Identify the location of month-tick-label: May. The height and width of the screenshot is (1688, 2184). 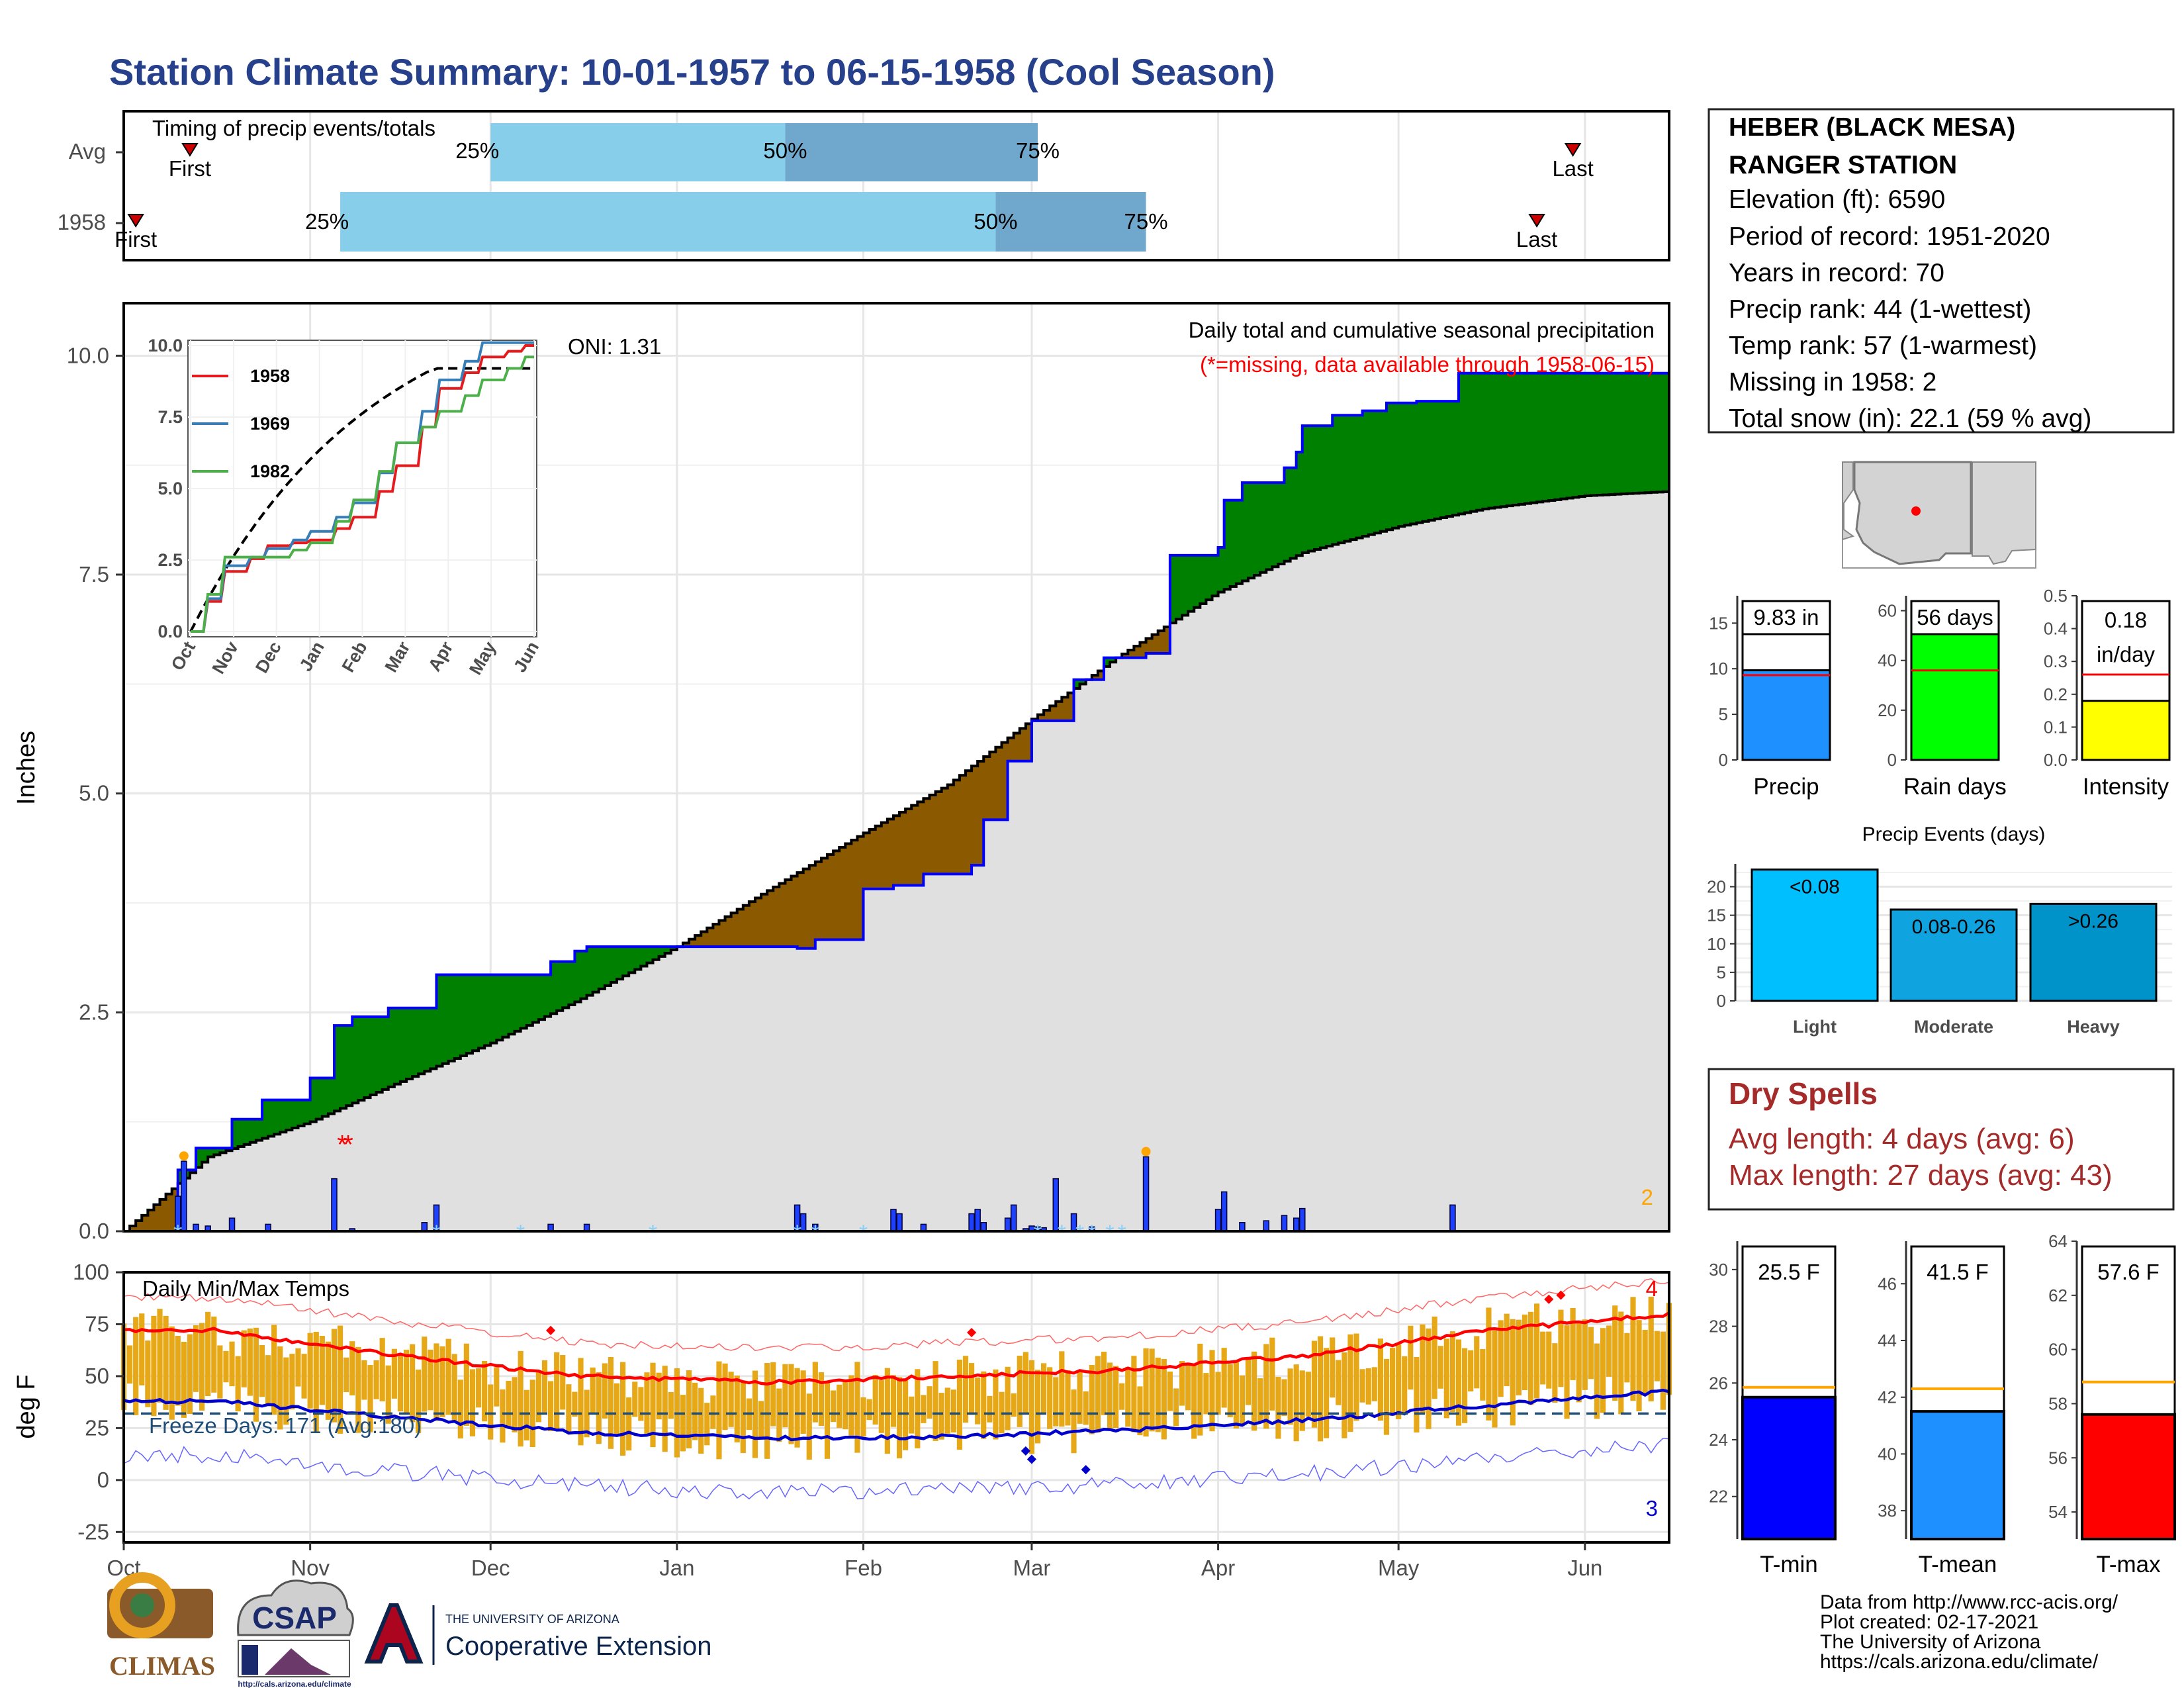
(1399, 1568).